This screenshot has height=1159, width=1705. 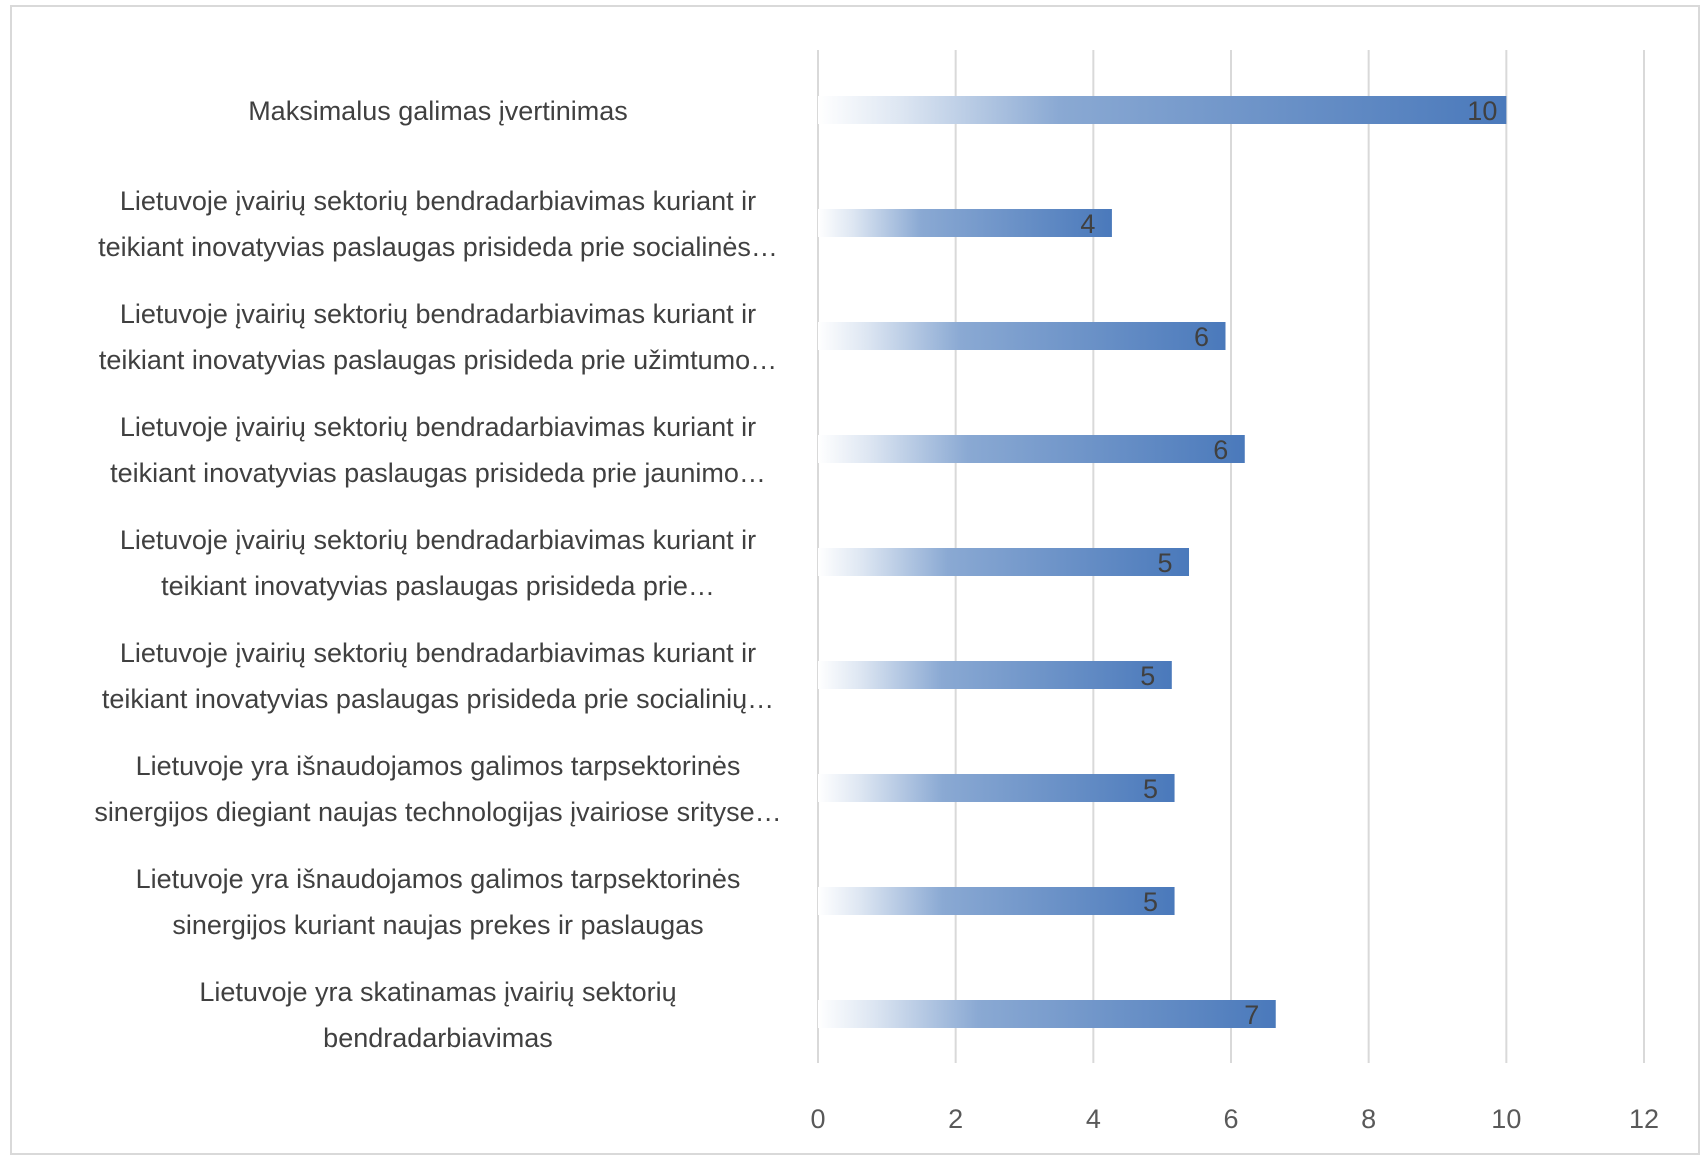 What do you see at coordinates (1251, 1015) in the screenshot?
I see `data-label: 7` at bounding box center [1251, 1015].